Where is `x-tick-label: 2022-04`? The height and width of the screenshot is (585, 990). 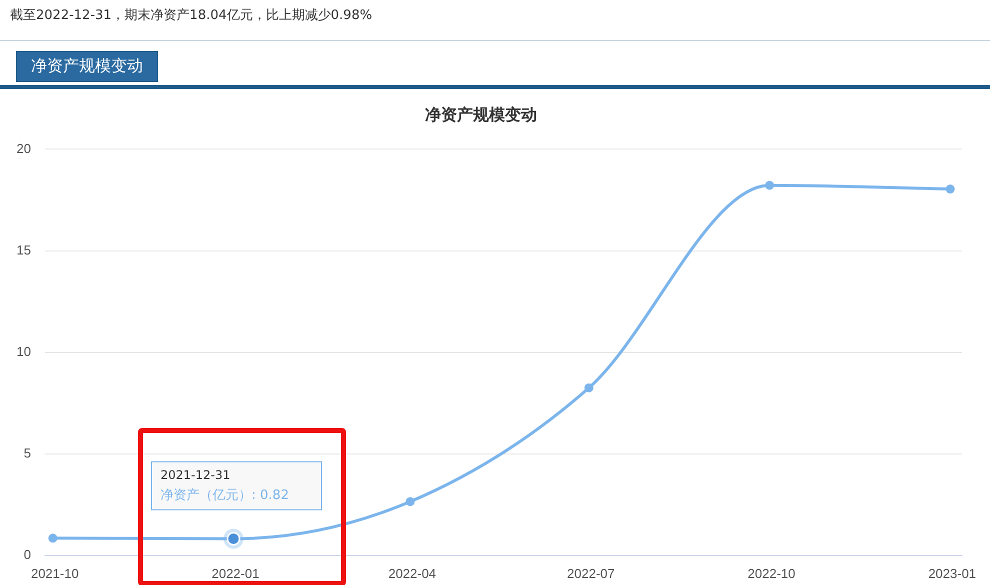 x-tick-label: 2022-04 is located at coordinates (412, 573).